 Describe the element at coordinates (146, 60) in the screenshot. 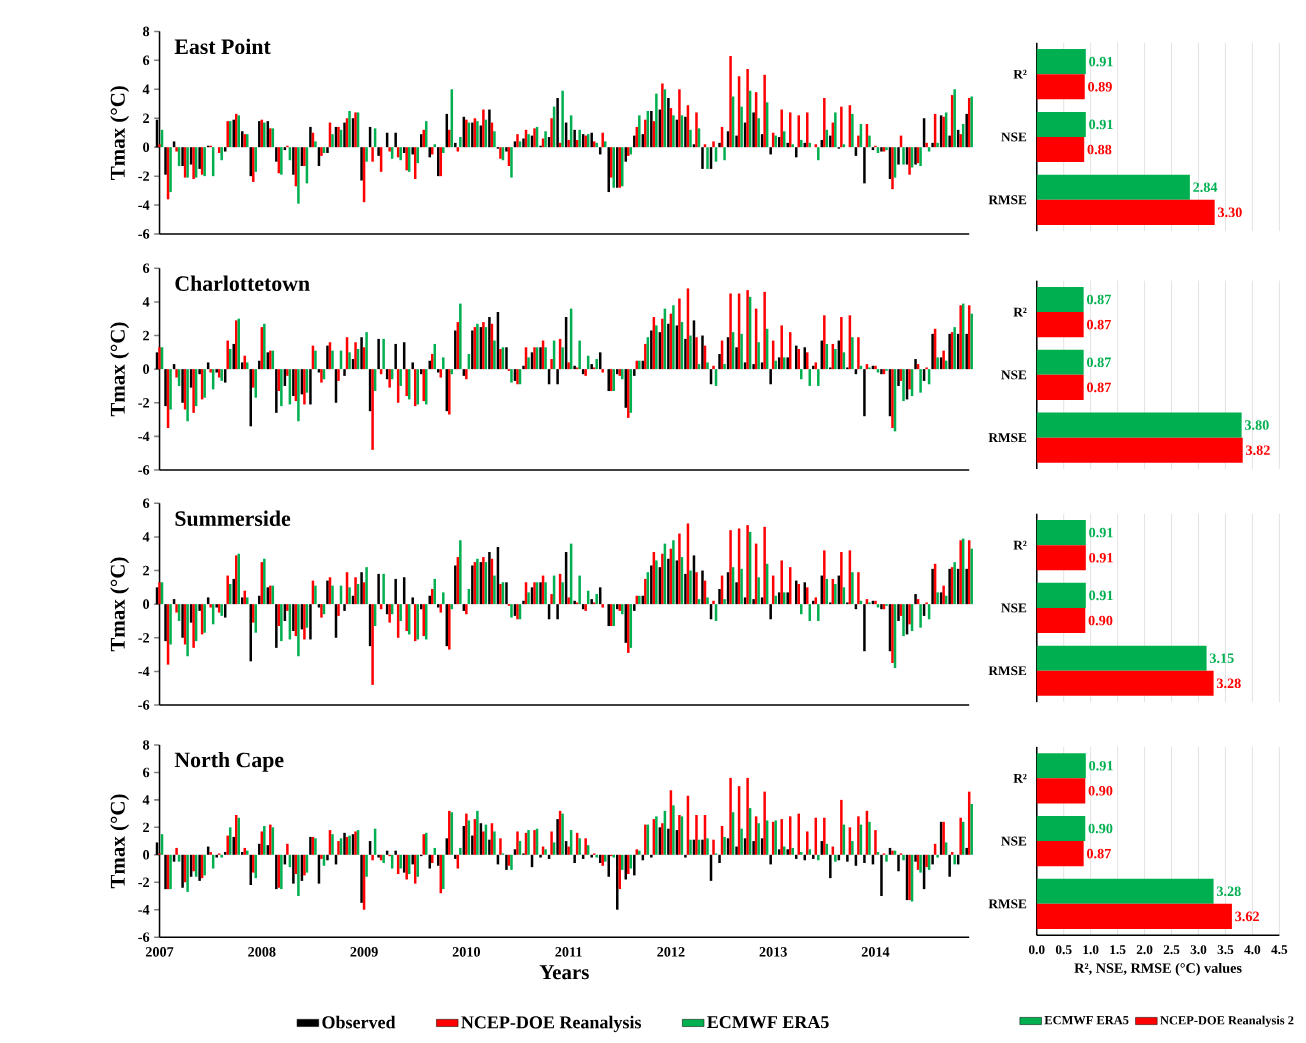

I see `y-tick-label: 6` at that location.